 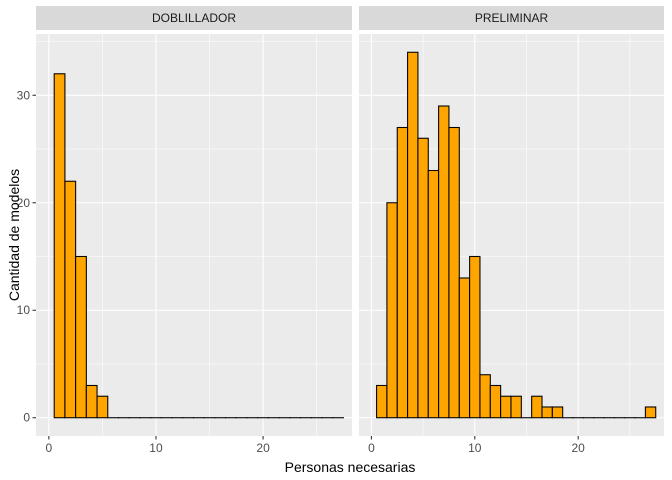 What do you see at coordinates (24, 203) in the screenshot?
I see `y-tick-label: 20` at bounding box center [24, 203].